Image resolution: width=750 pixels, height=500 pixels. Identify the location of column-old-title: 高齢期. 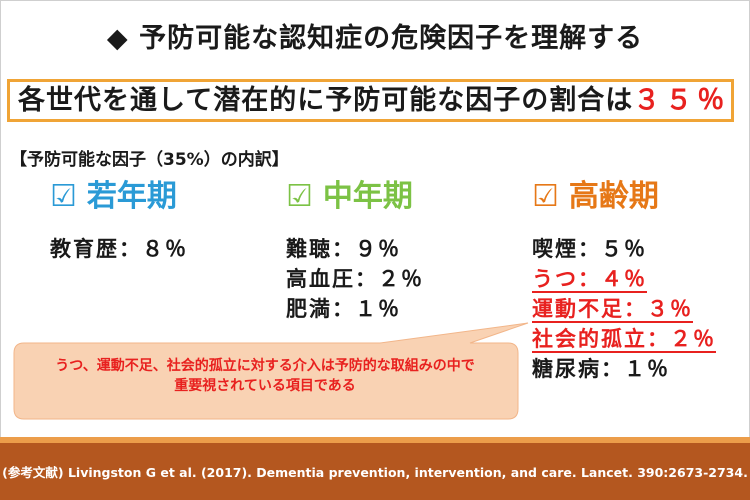
(613, 196).